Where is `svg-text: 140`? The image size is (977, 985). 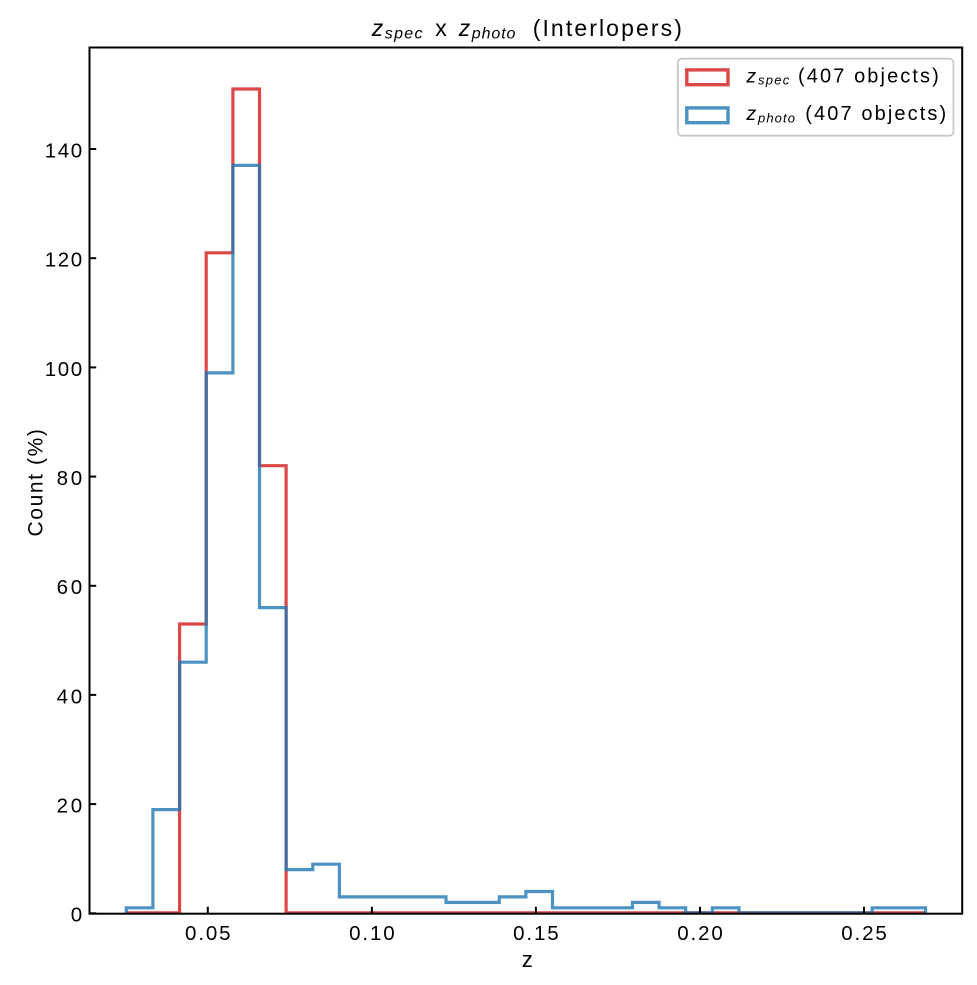
svg-text: 140 is located at coordinates (64, 150).